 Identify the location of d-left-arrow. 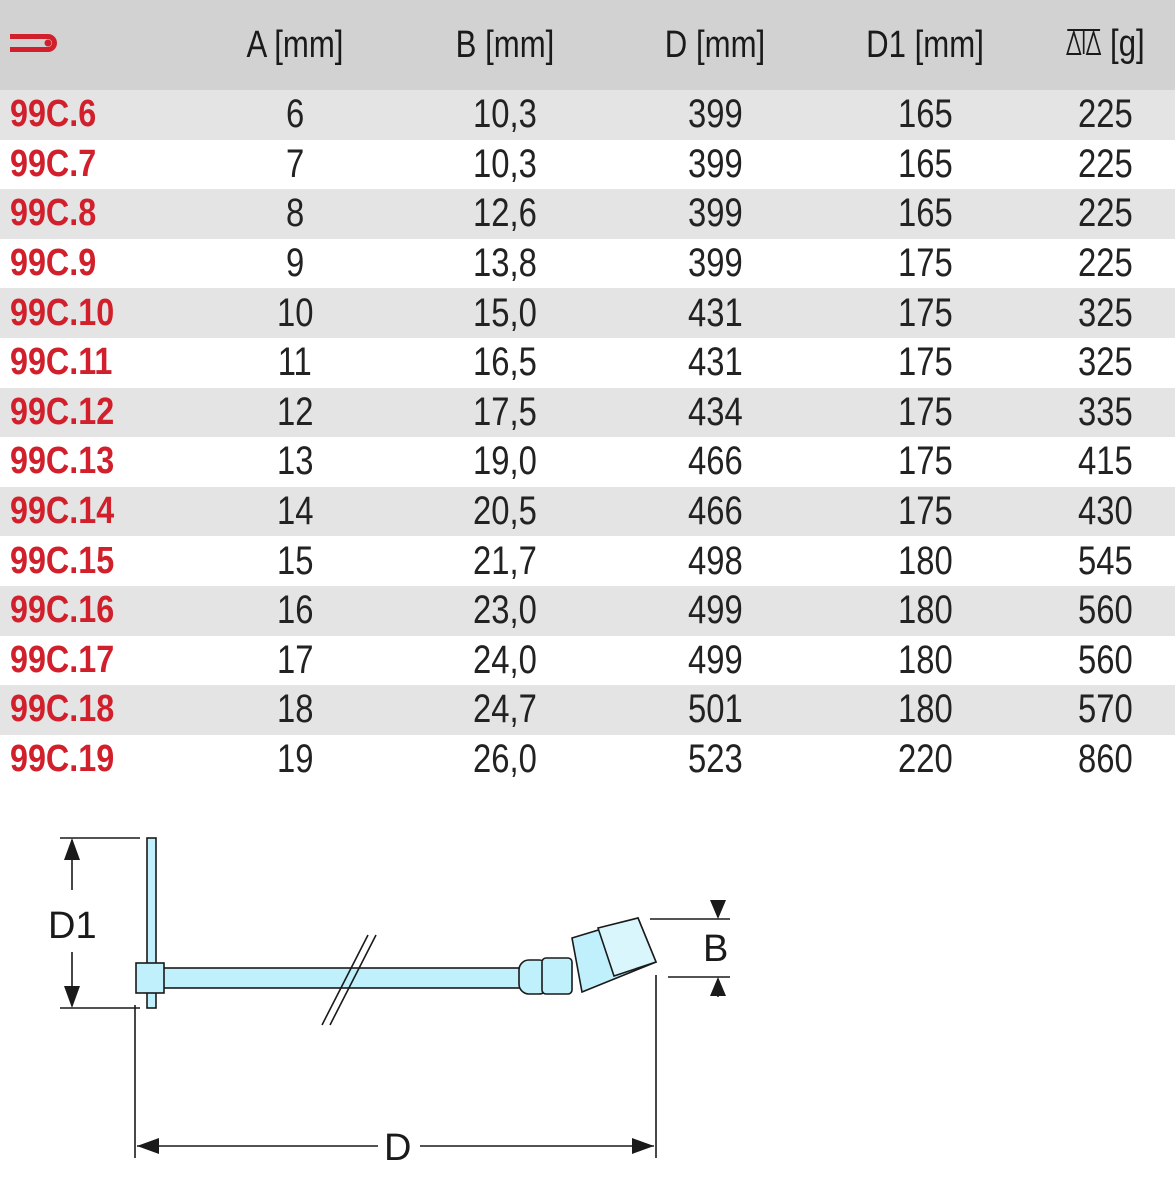
(148, 1146).